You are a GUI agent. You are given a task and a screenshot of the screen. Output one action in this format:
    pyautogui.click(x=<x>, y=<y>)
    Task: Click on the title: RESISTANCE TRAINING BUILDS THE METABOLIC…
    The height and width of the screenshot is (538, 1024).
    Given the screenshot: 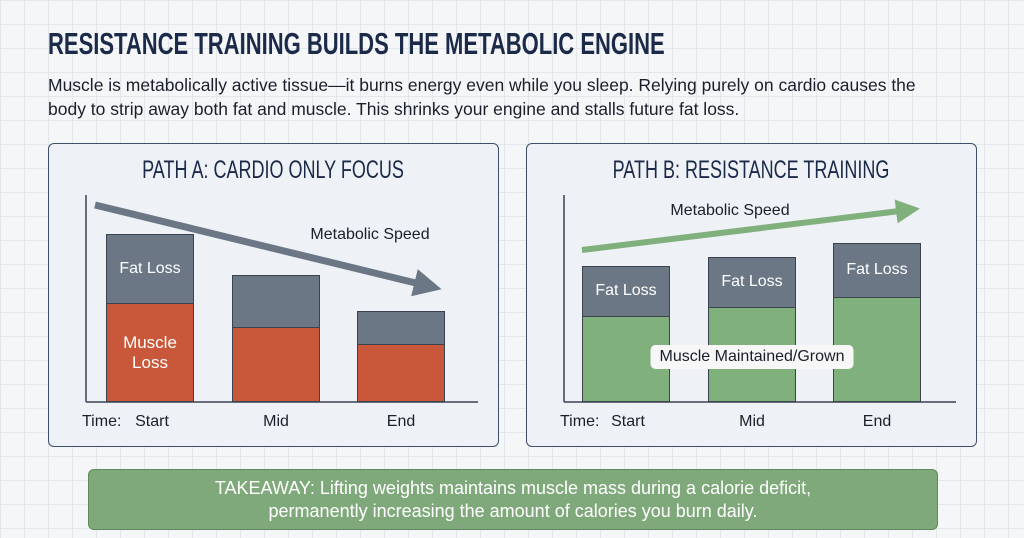 What is the action you would take?
    pyautogui.click(x=356, y=43)
    